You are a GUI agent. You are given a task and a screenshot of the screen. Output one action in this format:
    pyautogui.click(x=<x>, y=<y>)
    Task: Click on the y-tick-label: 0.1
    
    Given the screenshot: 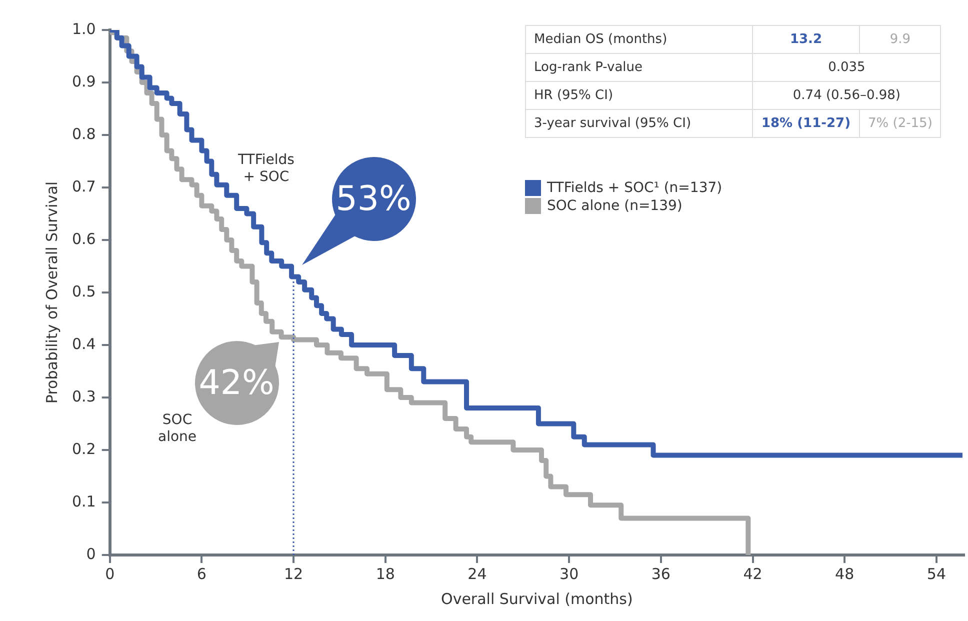 What is the action you would take?
    pyautogui.click(x=84, y=501)
    